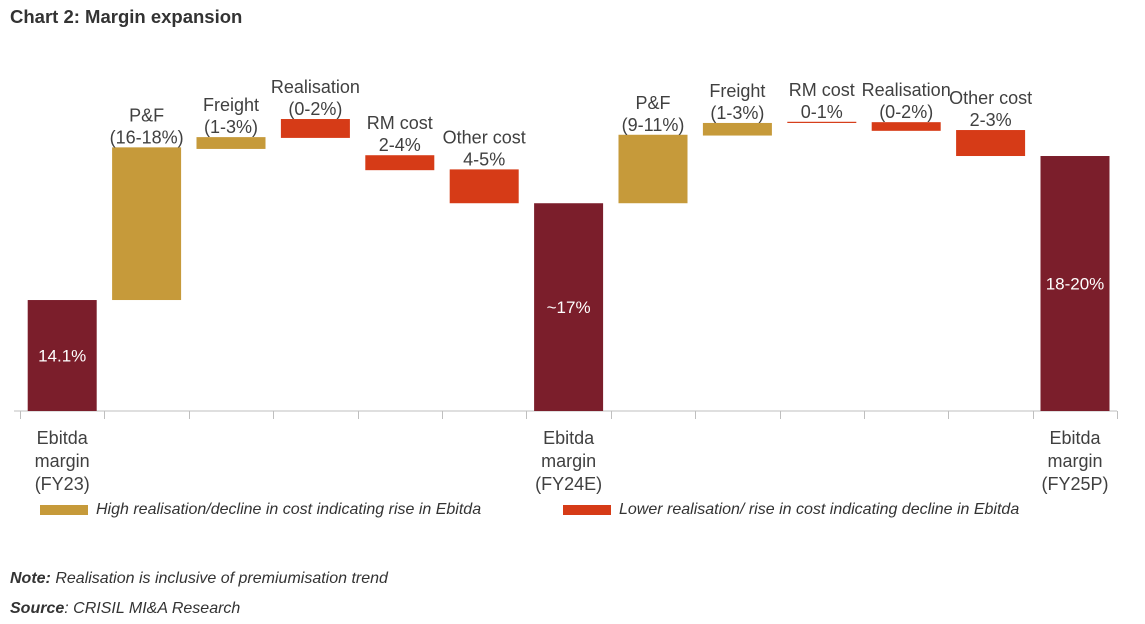 Image resolution: width=1145 pixels, height=624 pixels. What do you see at coordinates (126, 16) in the screenshot?
I see `chart-title: Chart 2: Margin expansion` at bounding box center [126, 16].